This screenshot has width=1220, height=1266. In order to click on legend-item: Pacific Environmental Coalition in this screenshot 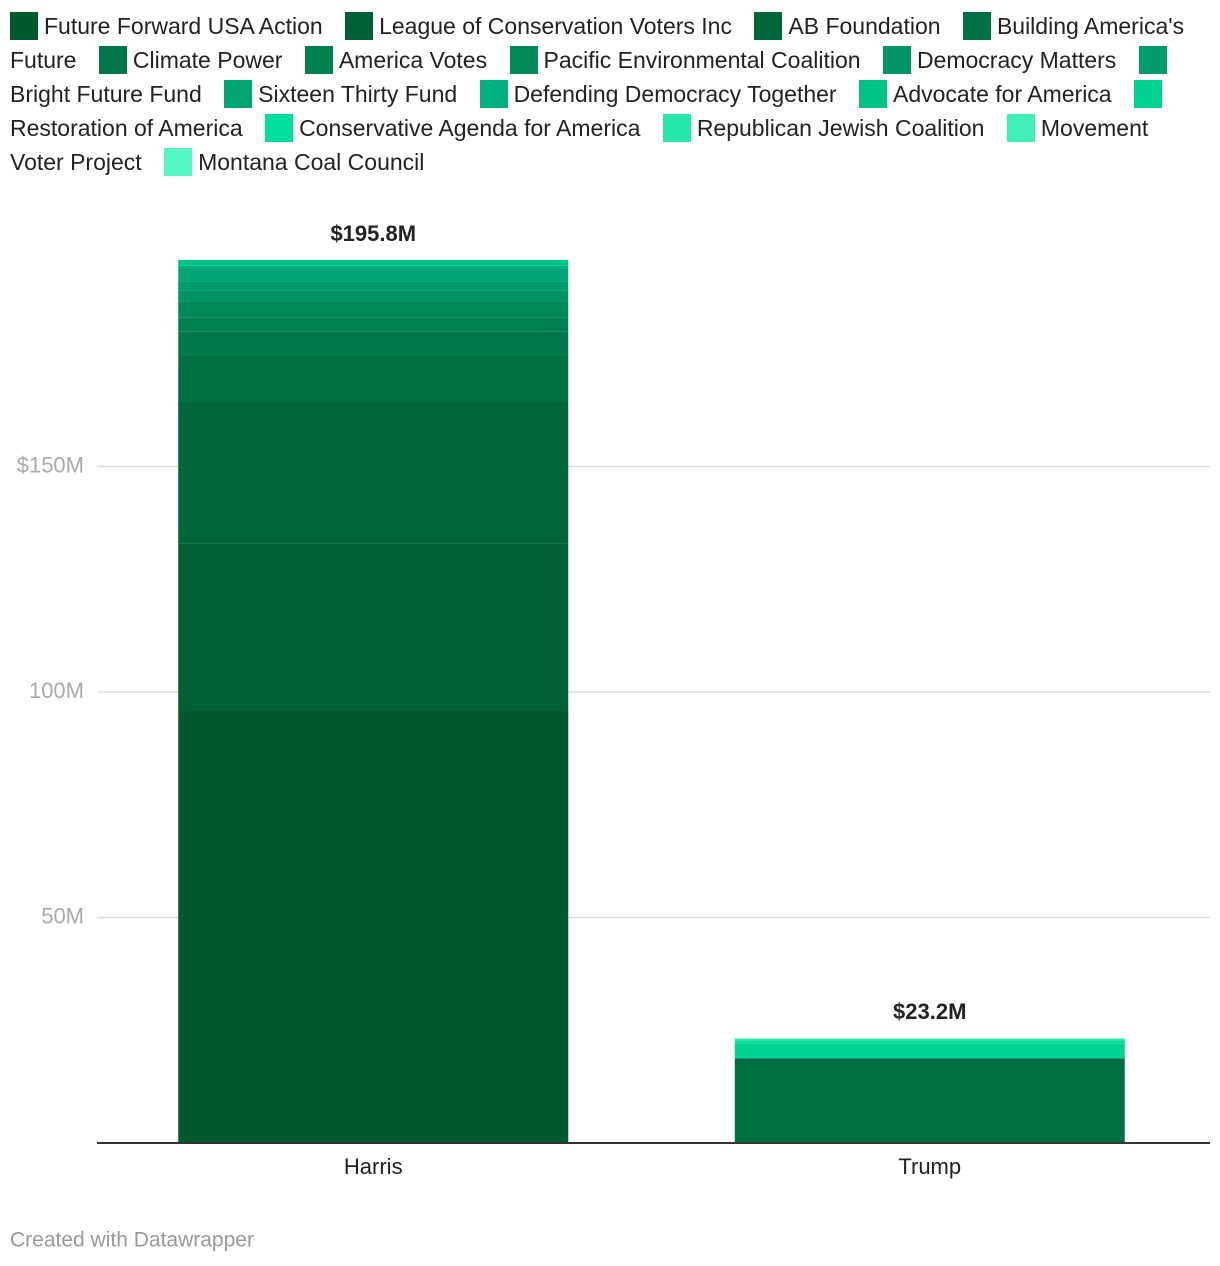, I will do `click(685, 60)`.